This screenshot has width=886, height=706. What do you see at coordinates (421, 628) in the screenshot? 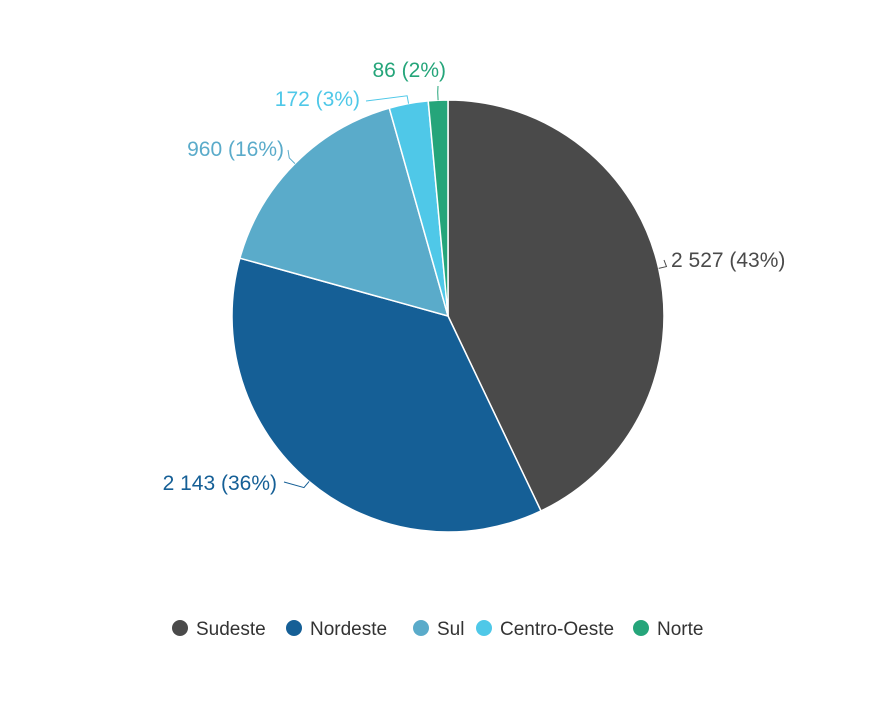
I see `legend-marker-sul` at bounding box center [421, 628].